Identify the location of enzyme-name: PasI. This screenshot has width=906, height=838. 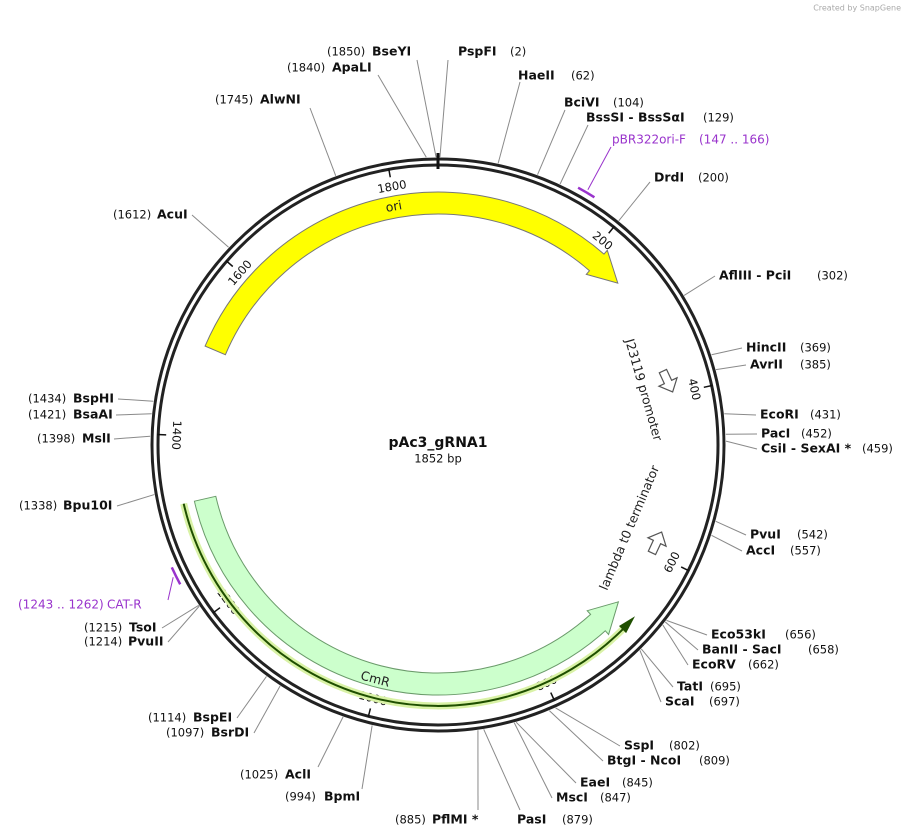
(531, 819).